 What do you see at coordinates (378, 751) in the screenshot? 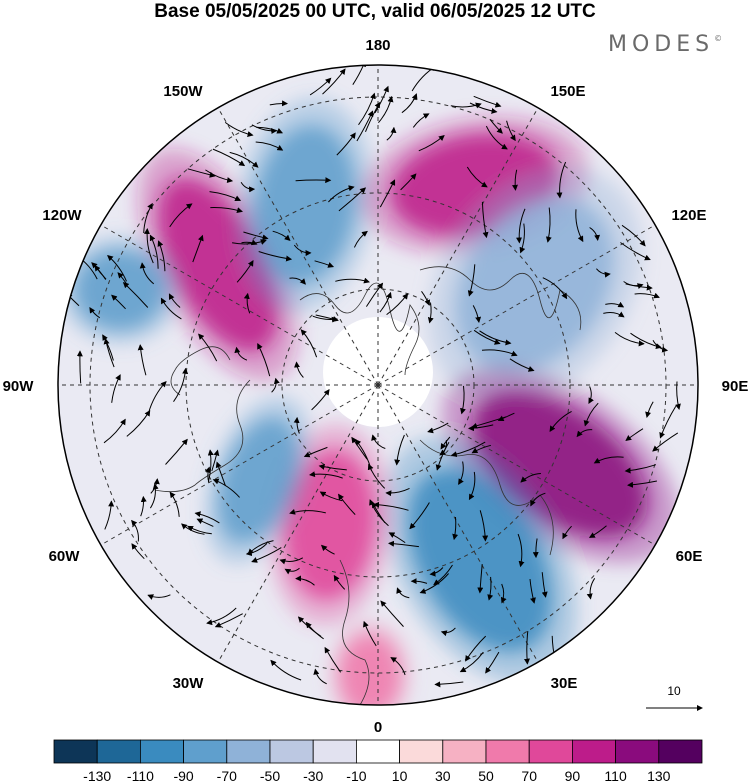
I see `colorbar-boxes` at bounding box center [378, 751].